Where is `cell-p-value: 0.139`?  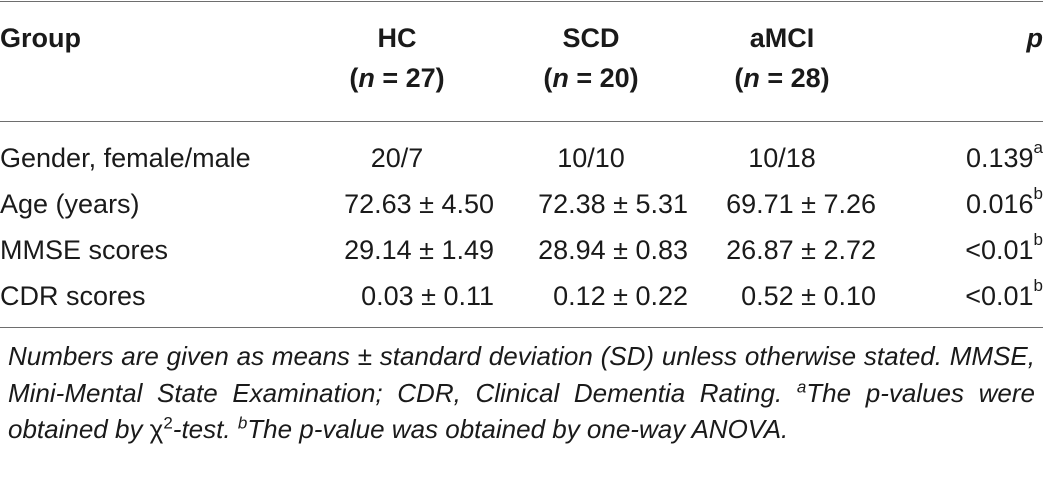
cell-p-value: 0.139 is located at coordinates (999, 158).